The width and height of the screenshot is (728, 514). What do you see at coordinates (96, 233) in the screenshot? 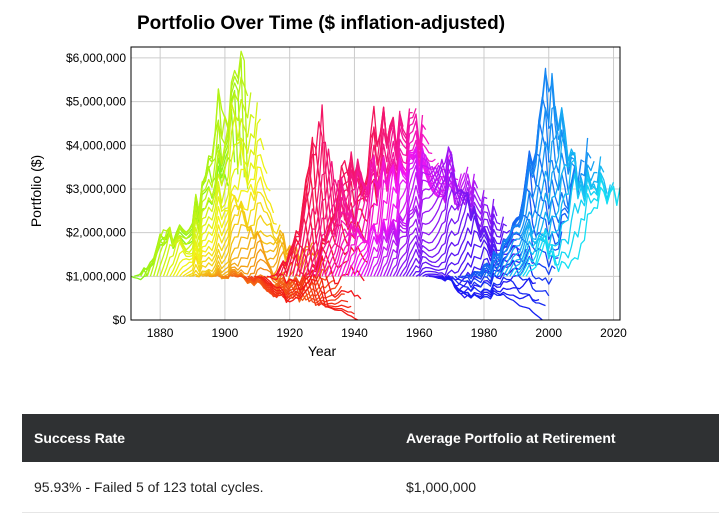
I see `y-tick-label: $2,000,000` at bounding box center [96, 233].